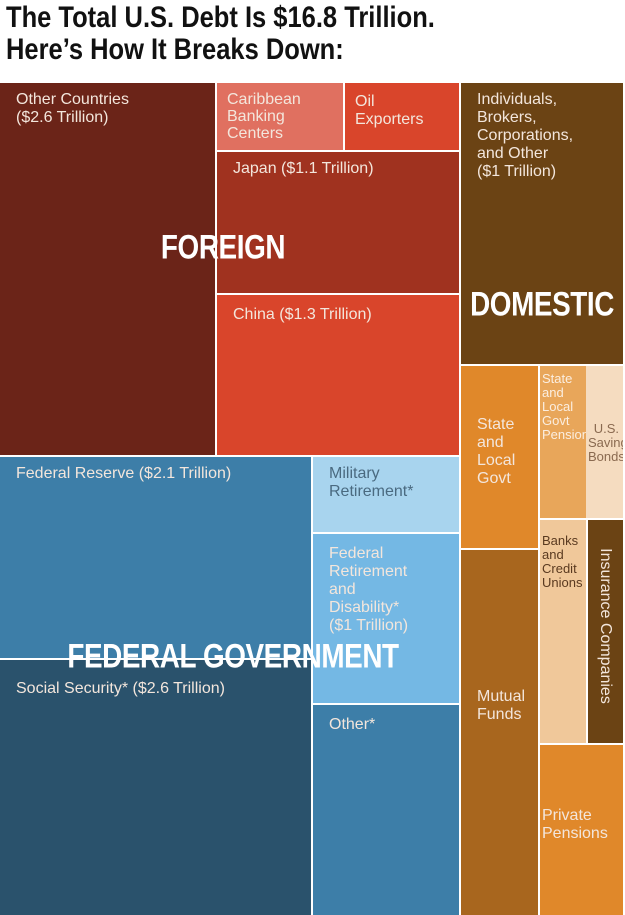 This screenshot has width=625, height=915. What do you see at coordinates (402, 116) in the screenshot?
I see `cell: Oil Exporters` at bounding box center [402, 116].